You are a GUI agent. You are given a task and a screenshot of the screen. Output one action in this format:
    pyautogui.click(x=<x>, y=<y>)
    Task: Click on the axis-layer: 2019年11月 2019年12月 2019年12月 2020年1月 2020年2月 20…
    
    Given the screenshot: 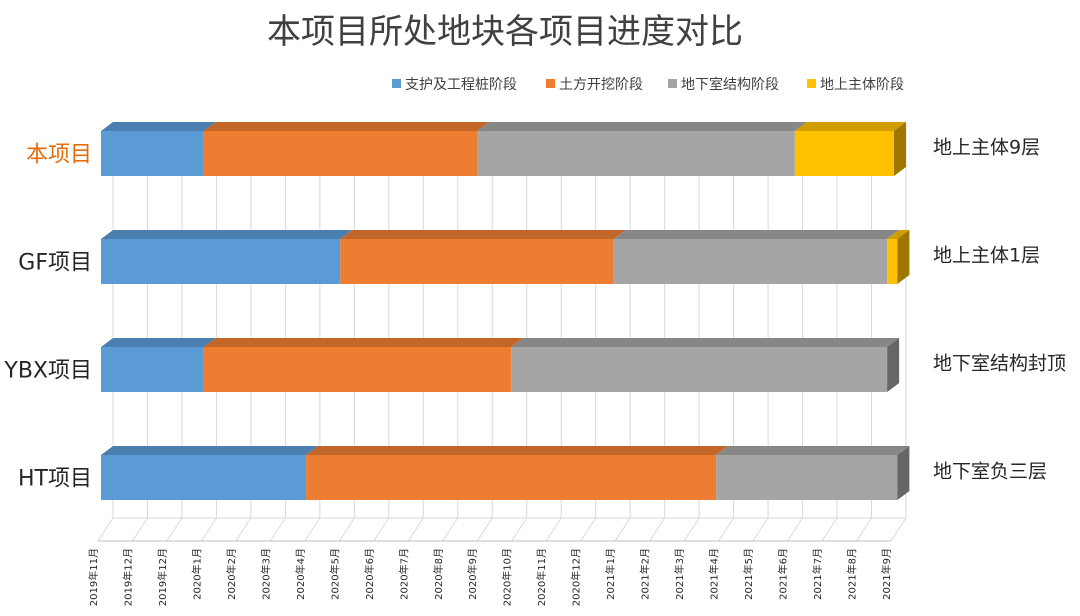 What is the action you would take?
    pyautogui.click(x=490, y=573)
    